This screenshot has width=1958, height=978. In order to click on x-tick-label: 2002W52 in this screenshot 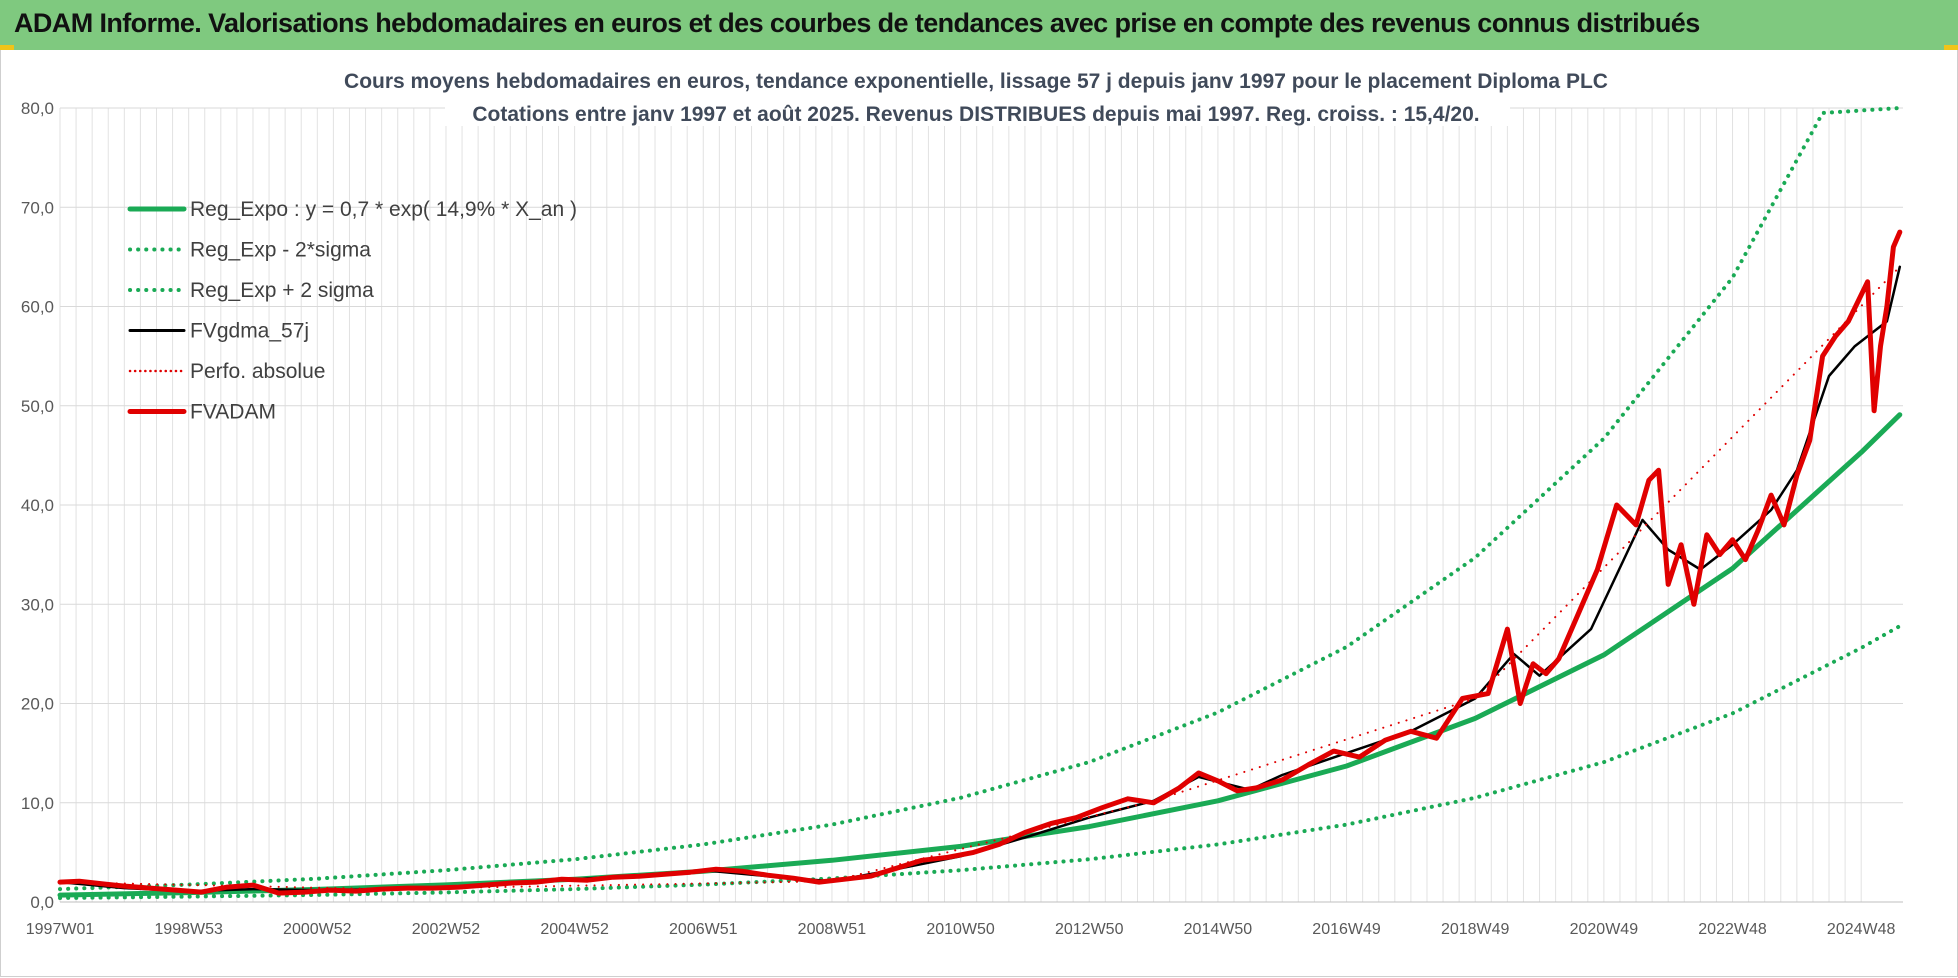, I will do `click(446, 929)`.